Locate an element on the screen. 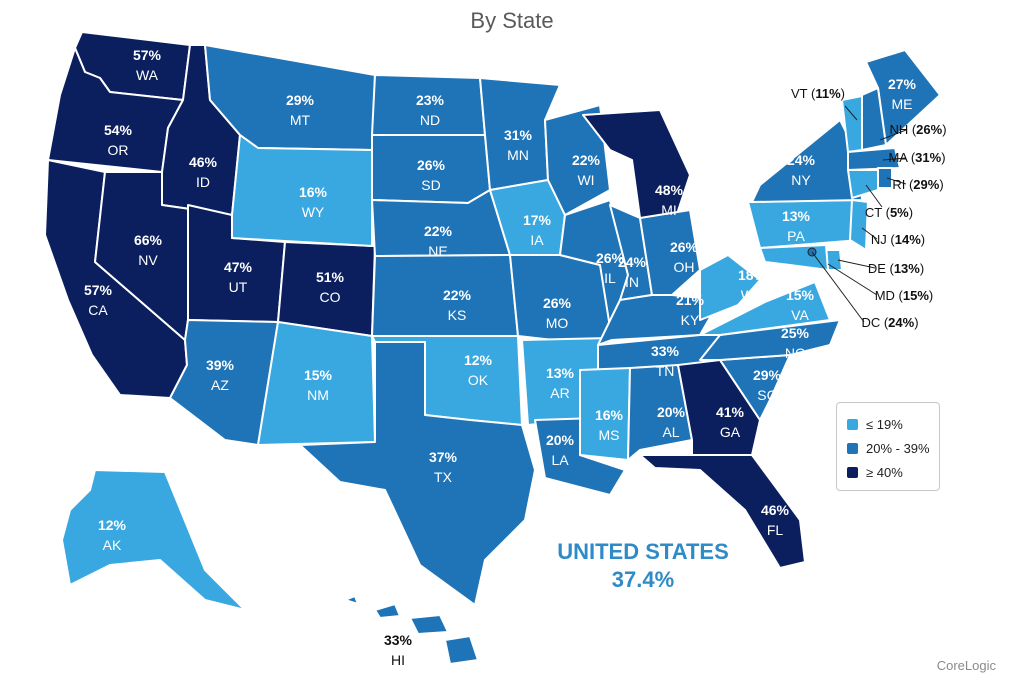 This screenshot has height=691, width=1024. callout-label-vt: VT (11%) is located at coordinates (818, 93).